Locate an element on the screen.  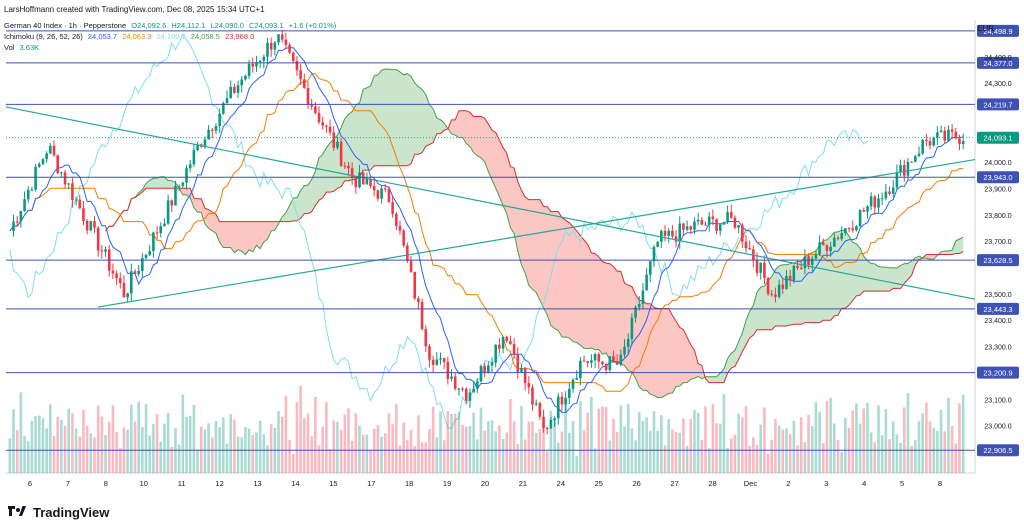
current-price-tag is located at coordinates (998, 137).